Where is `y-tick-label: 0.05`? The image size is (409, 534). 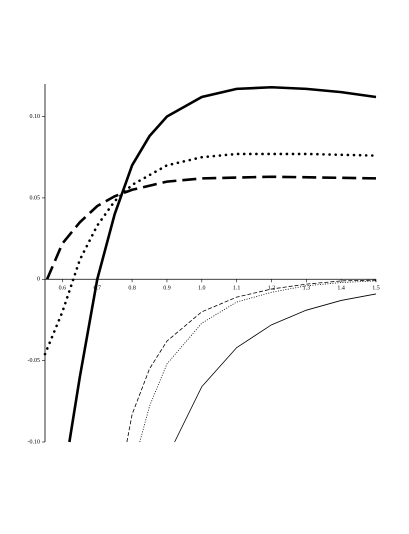 y-tick-label: 0.05 is located at coordinates (35, 198).